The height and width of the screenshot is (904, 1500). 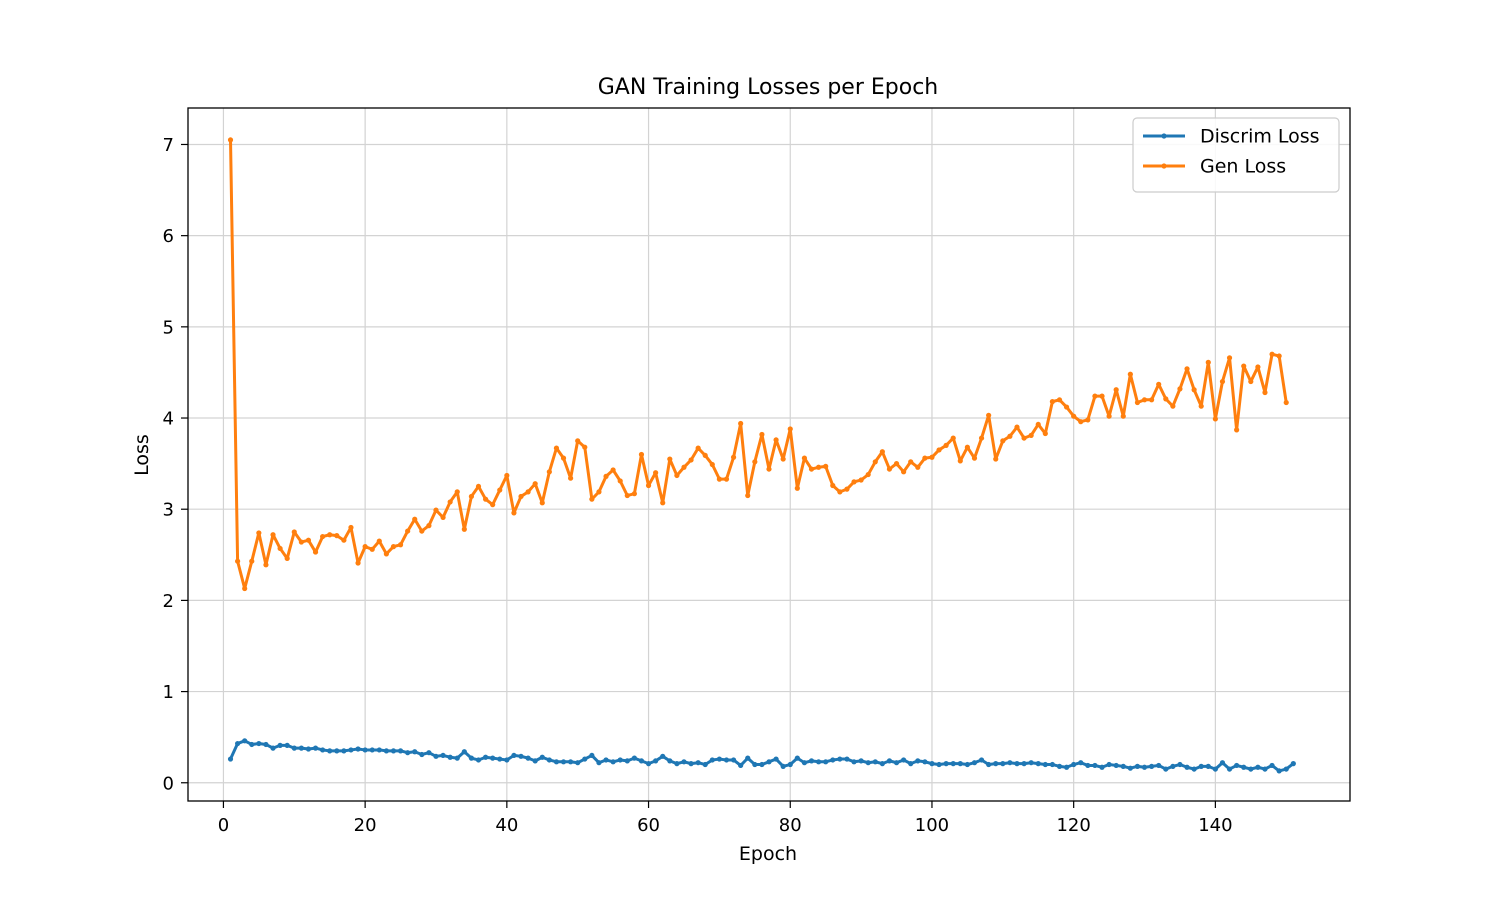 What do you see at coordinates (761, 756) in the screenshot?
I see `series-discrim-loss` at bounding box center [761, 756].